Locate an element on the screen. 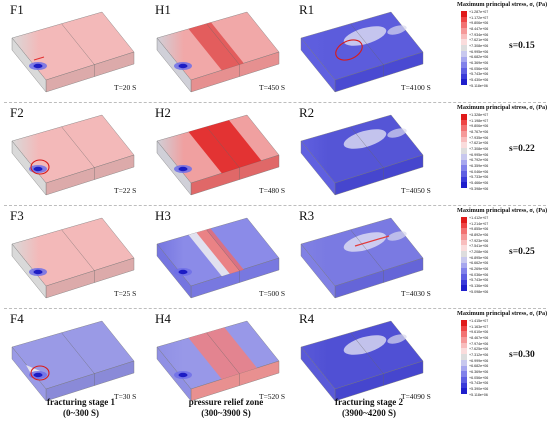 The height and width of the screenshot is (423, 550). legend-tick-label: +1.214e+07 is located at coordinates (479, 223).